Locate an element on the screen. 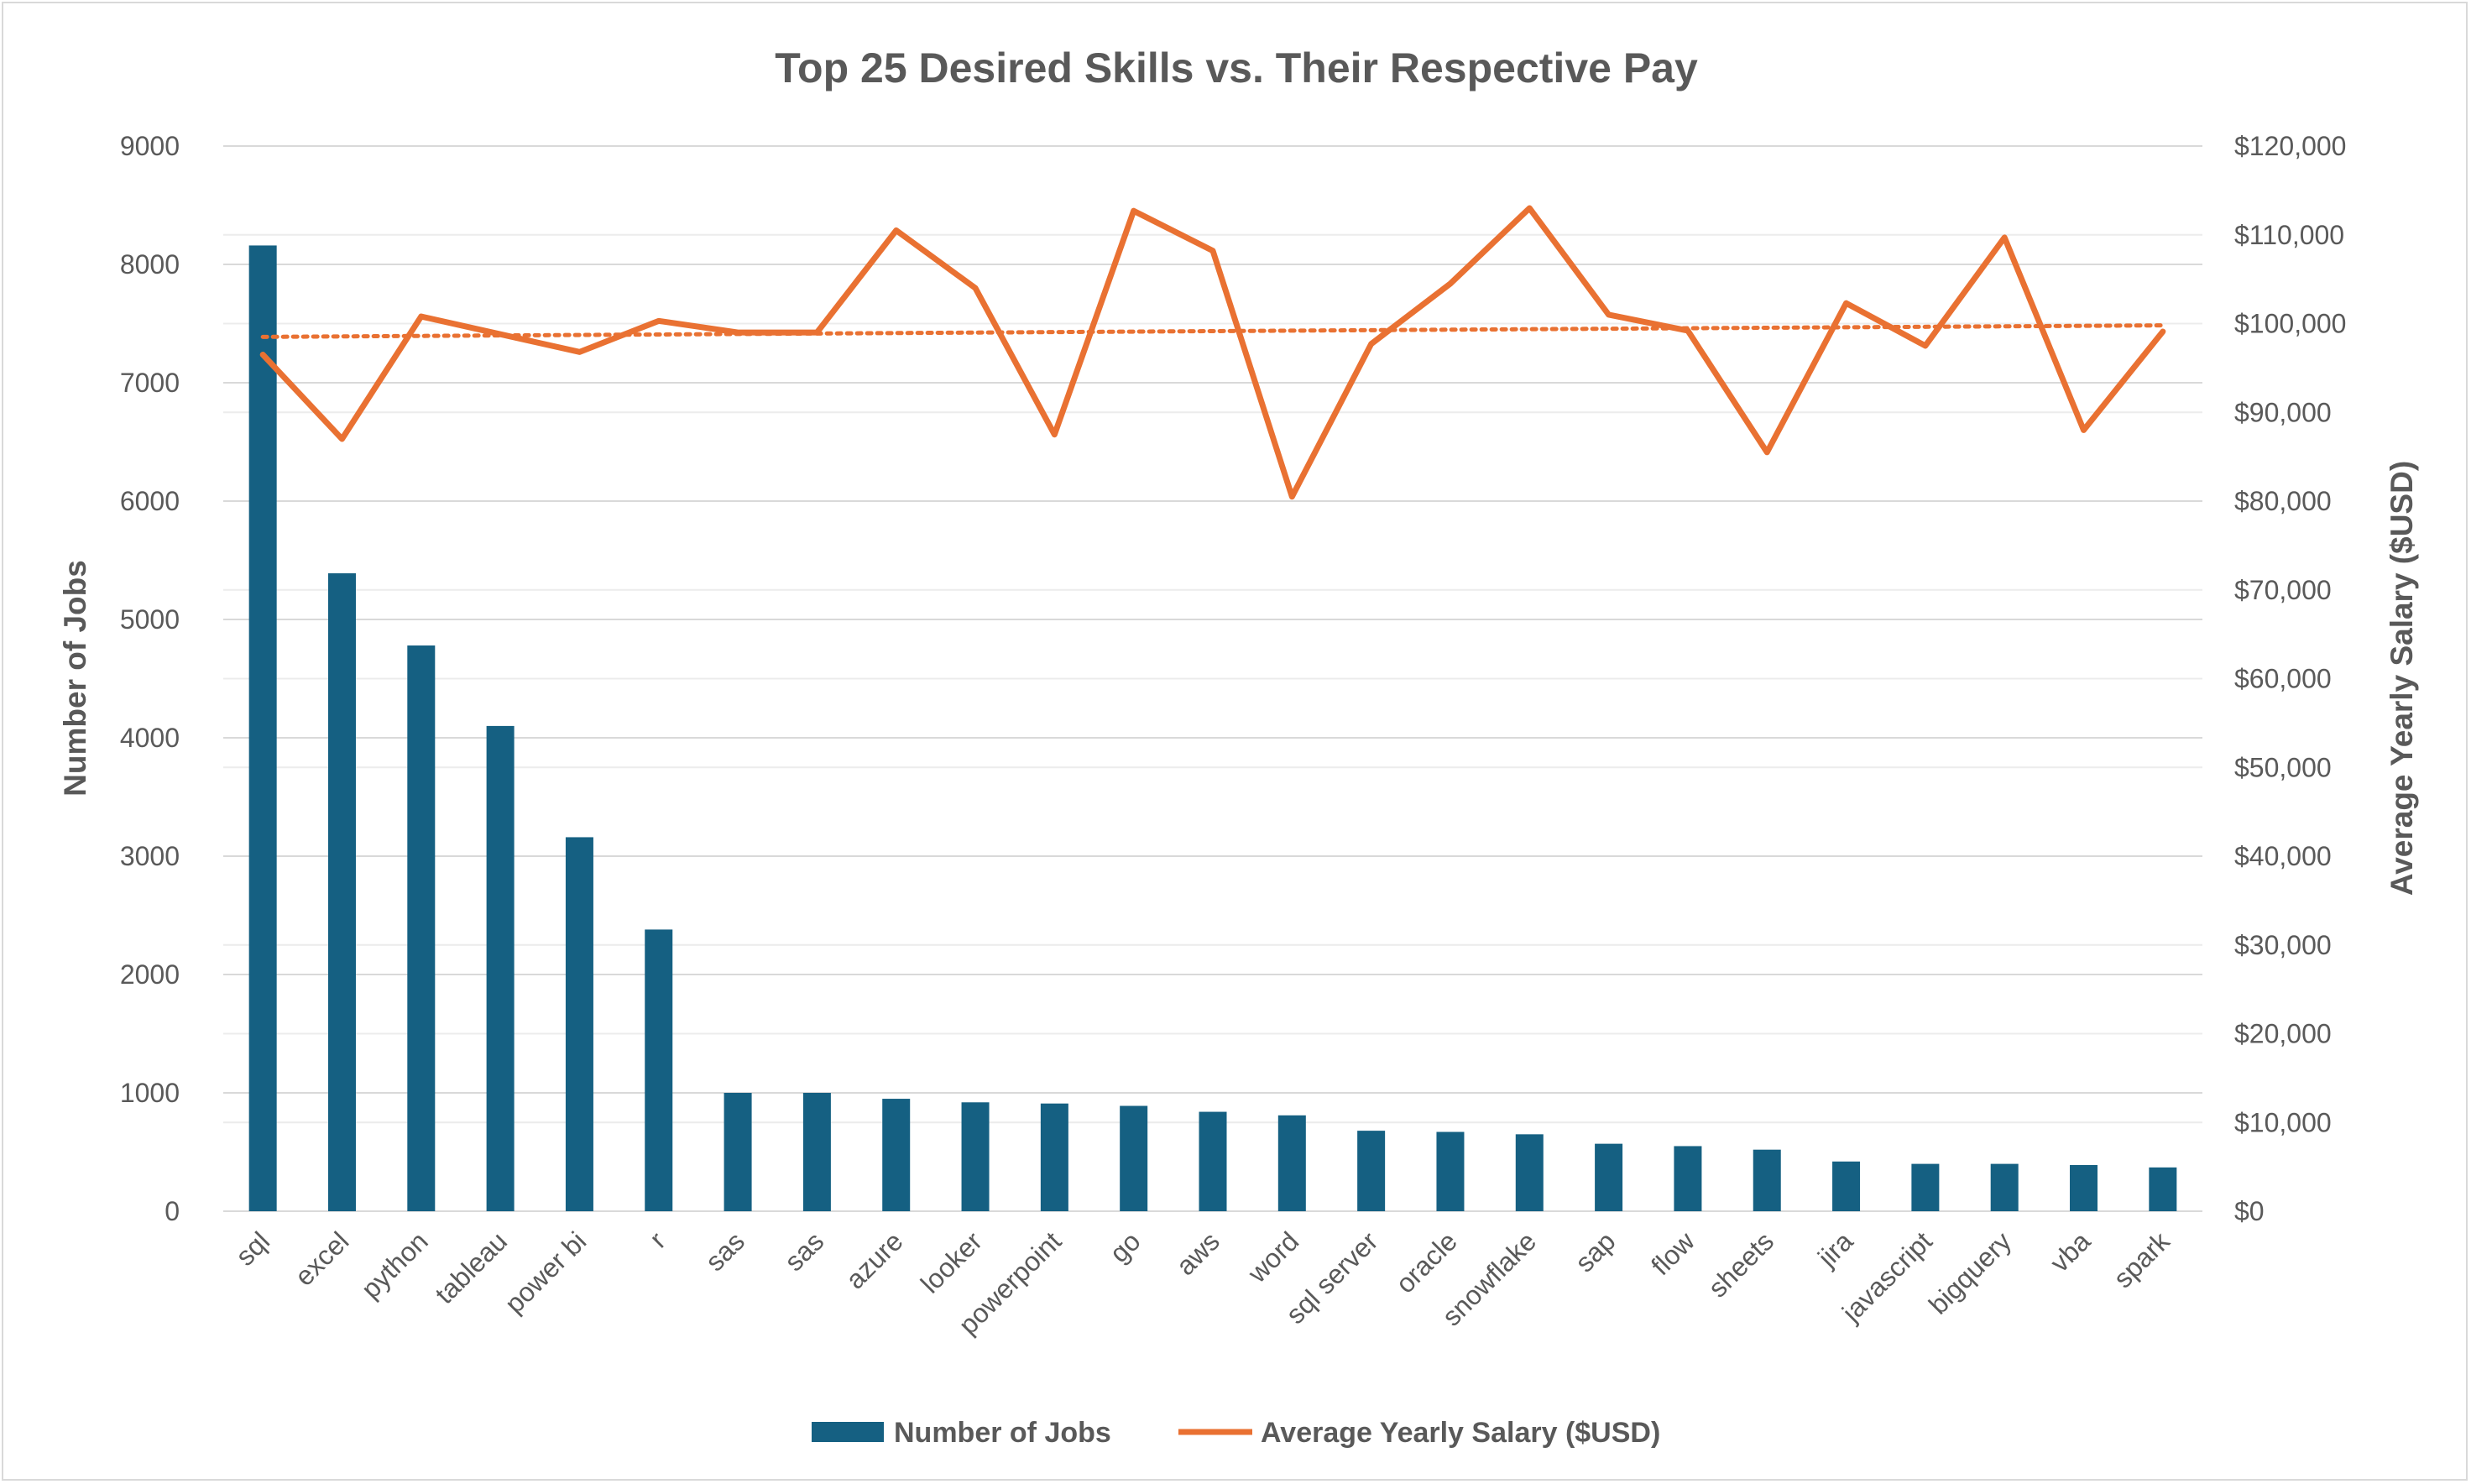  x-tick-label: power bi is located at coordinates (545, 1272).